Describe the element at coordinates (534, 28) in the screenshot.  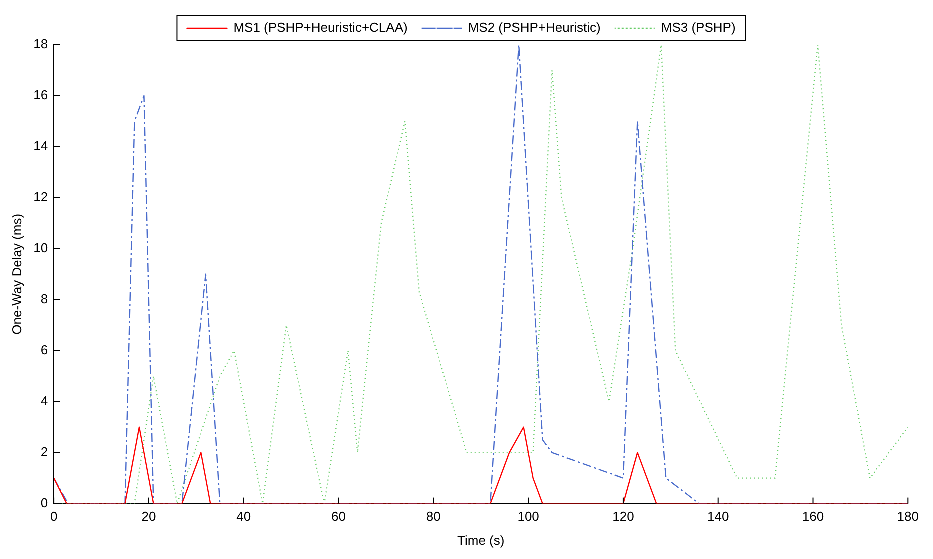
I see `legend-label: MS2 (PSHP+Heuristic)` at that location.